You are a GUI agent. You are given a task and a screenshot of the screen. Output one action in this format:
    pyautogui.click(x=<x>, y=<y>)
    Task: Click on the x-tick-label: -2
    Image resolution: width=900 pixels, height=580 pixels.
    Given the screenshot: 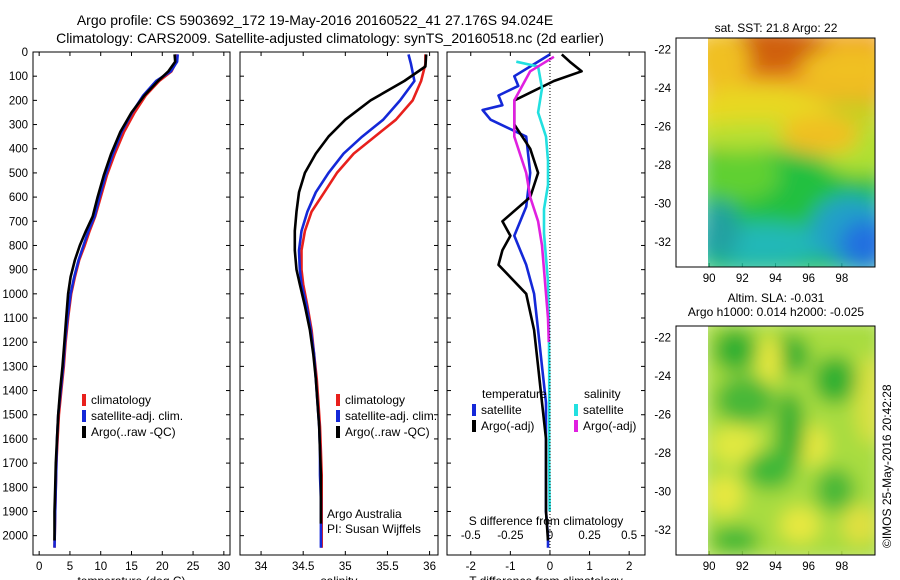 What is the action you would take?
    pyautogui.click(x=471, y=567)
    